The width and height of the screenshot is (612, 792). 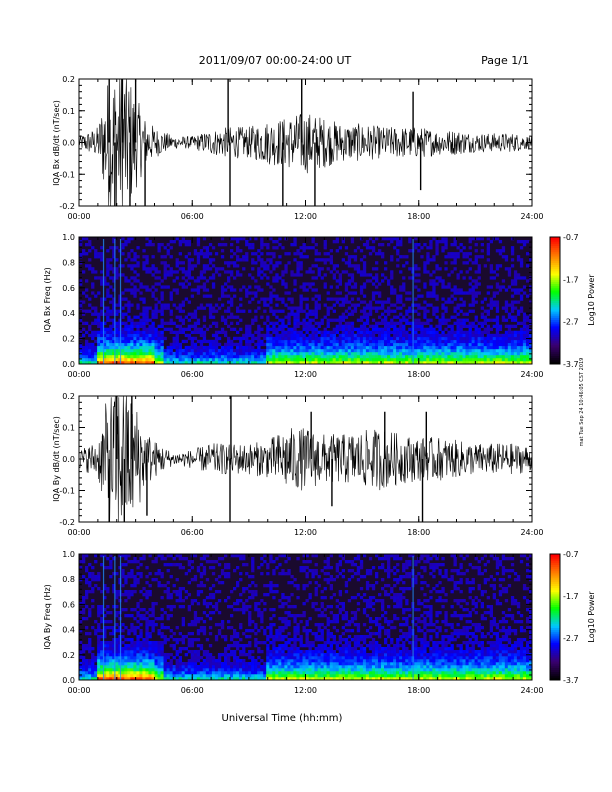 I want to click on colorbar-segment, so click(x=555, y=253).